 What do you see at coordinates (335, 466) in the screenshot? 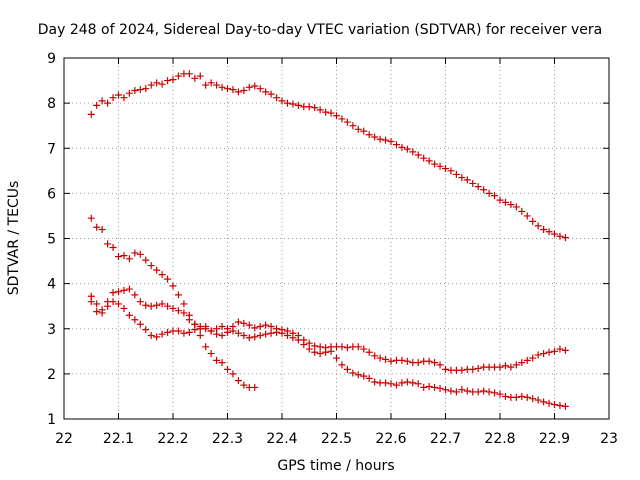
I see `x-axis-label: GPS time / hours` at bounding box center [335, 466].